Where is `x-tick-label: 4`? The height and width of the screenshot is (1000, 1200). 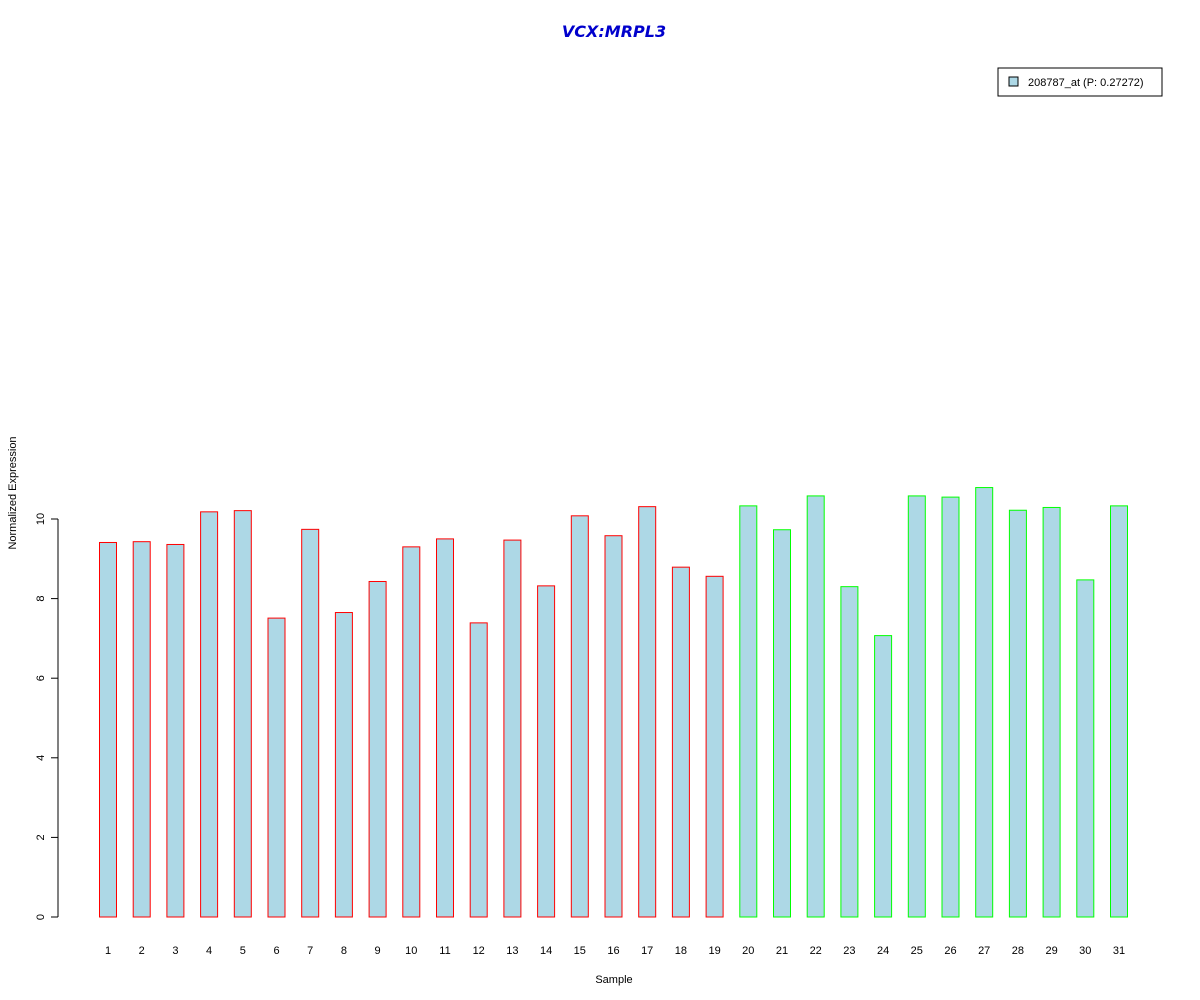
x-tick-label: 4 is located at coordinates (209, 951).